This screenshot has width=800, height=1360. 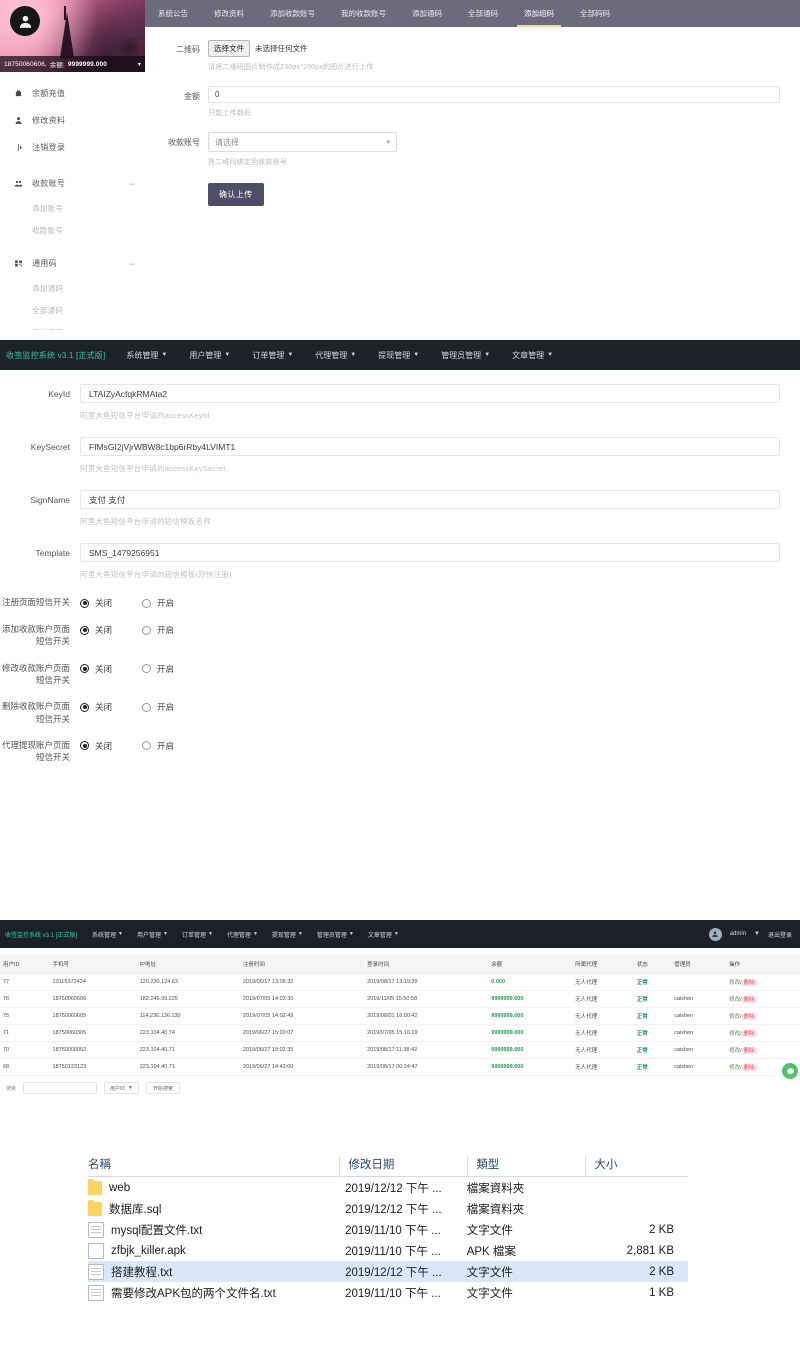 What do you see at coordinates (60, 1088) in the screenshot?
I see `search-input` at bounding box center [60, 1088].